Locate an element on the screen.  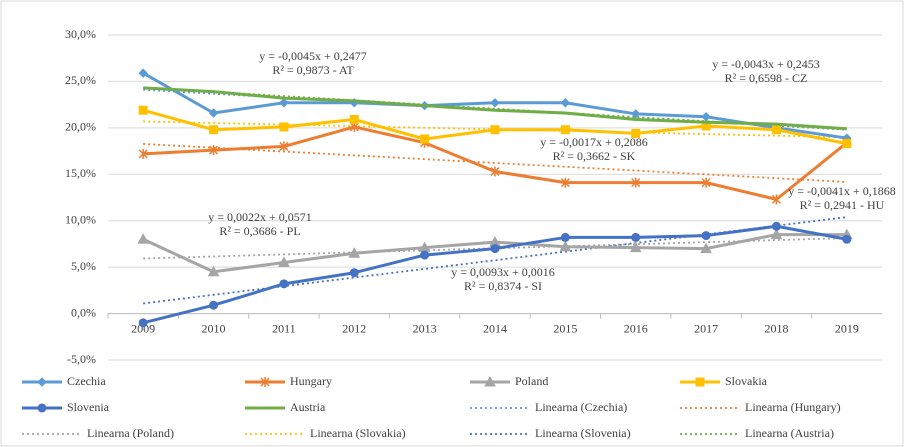
legend-label: Linearna (Austria) is located at coordinates (789, 433).